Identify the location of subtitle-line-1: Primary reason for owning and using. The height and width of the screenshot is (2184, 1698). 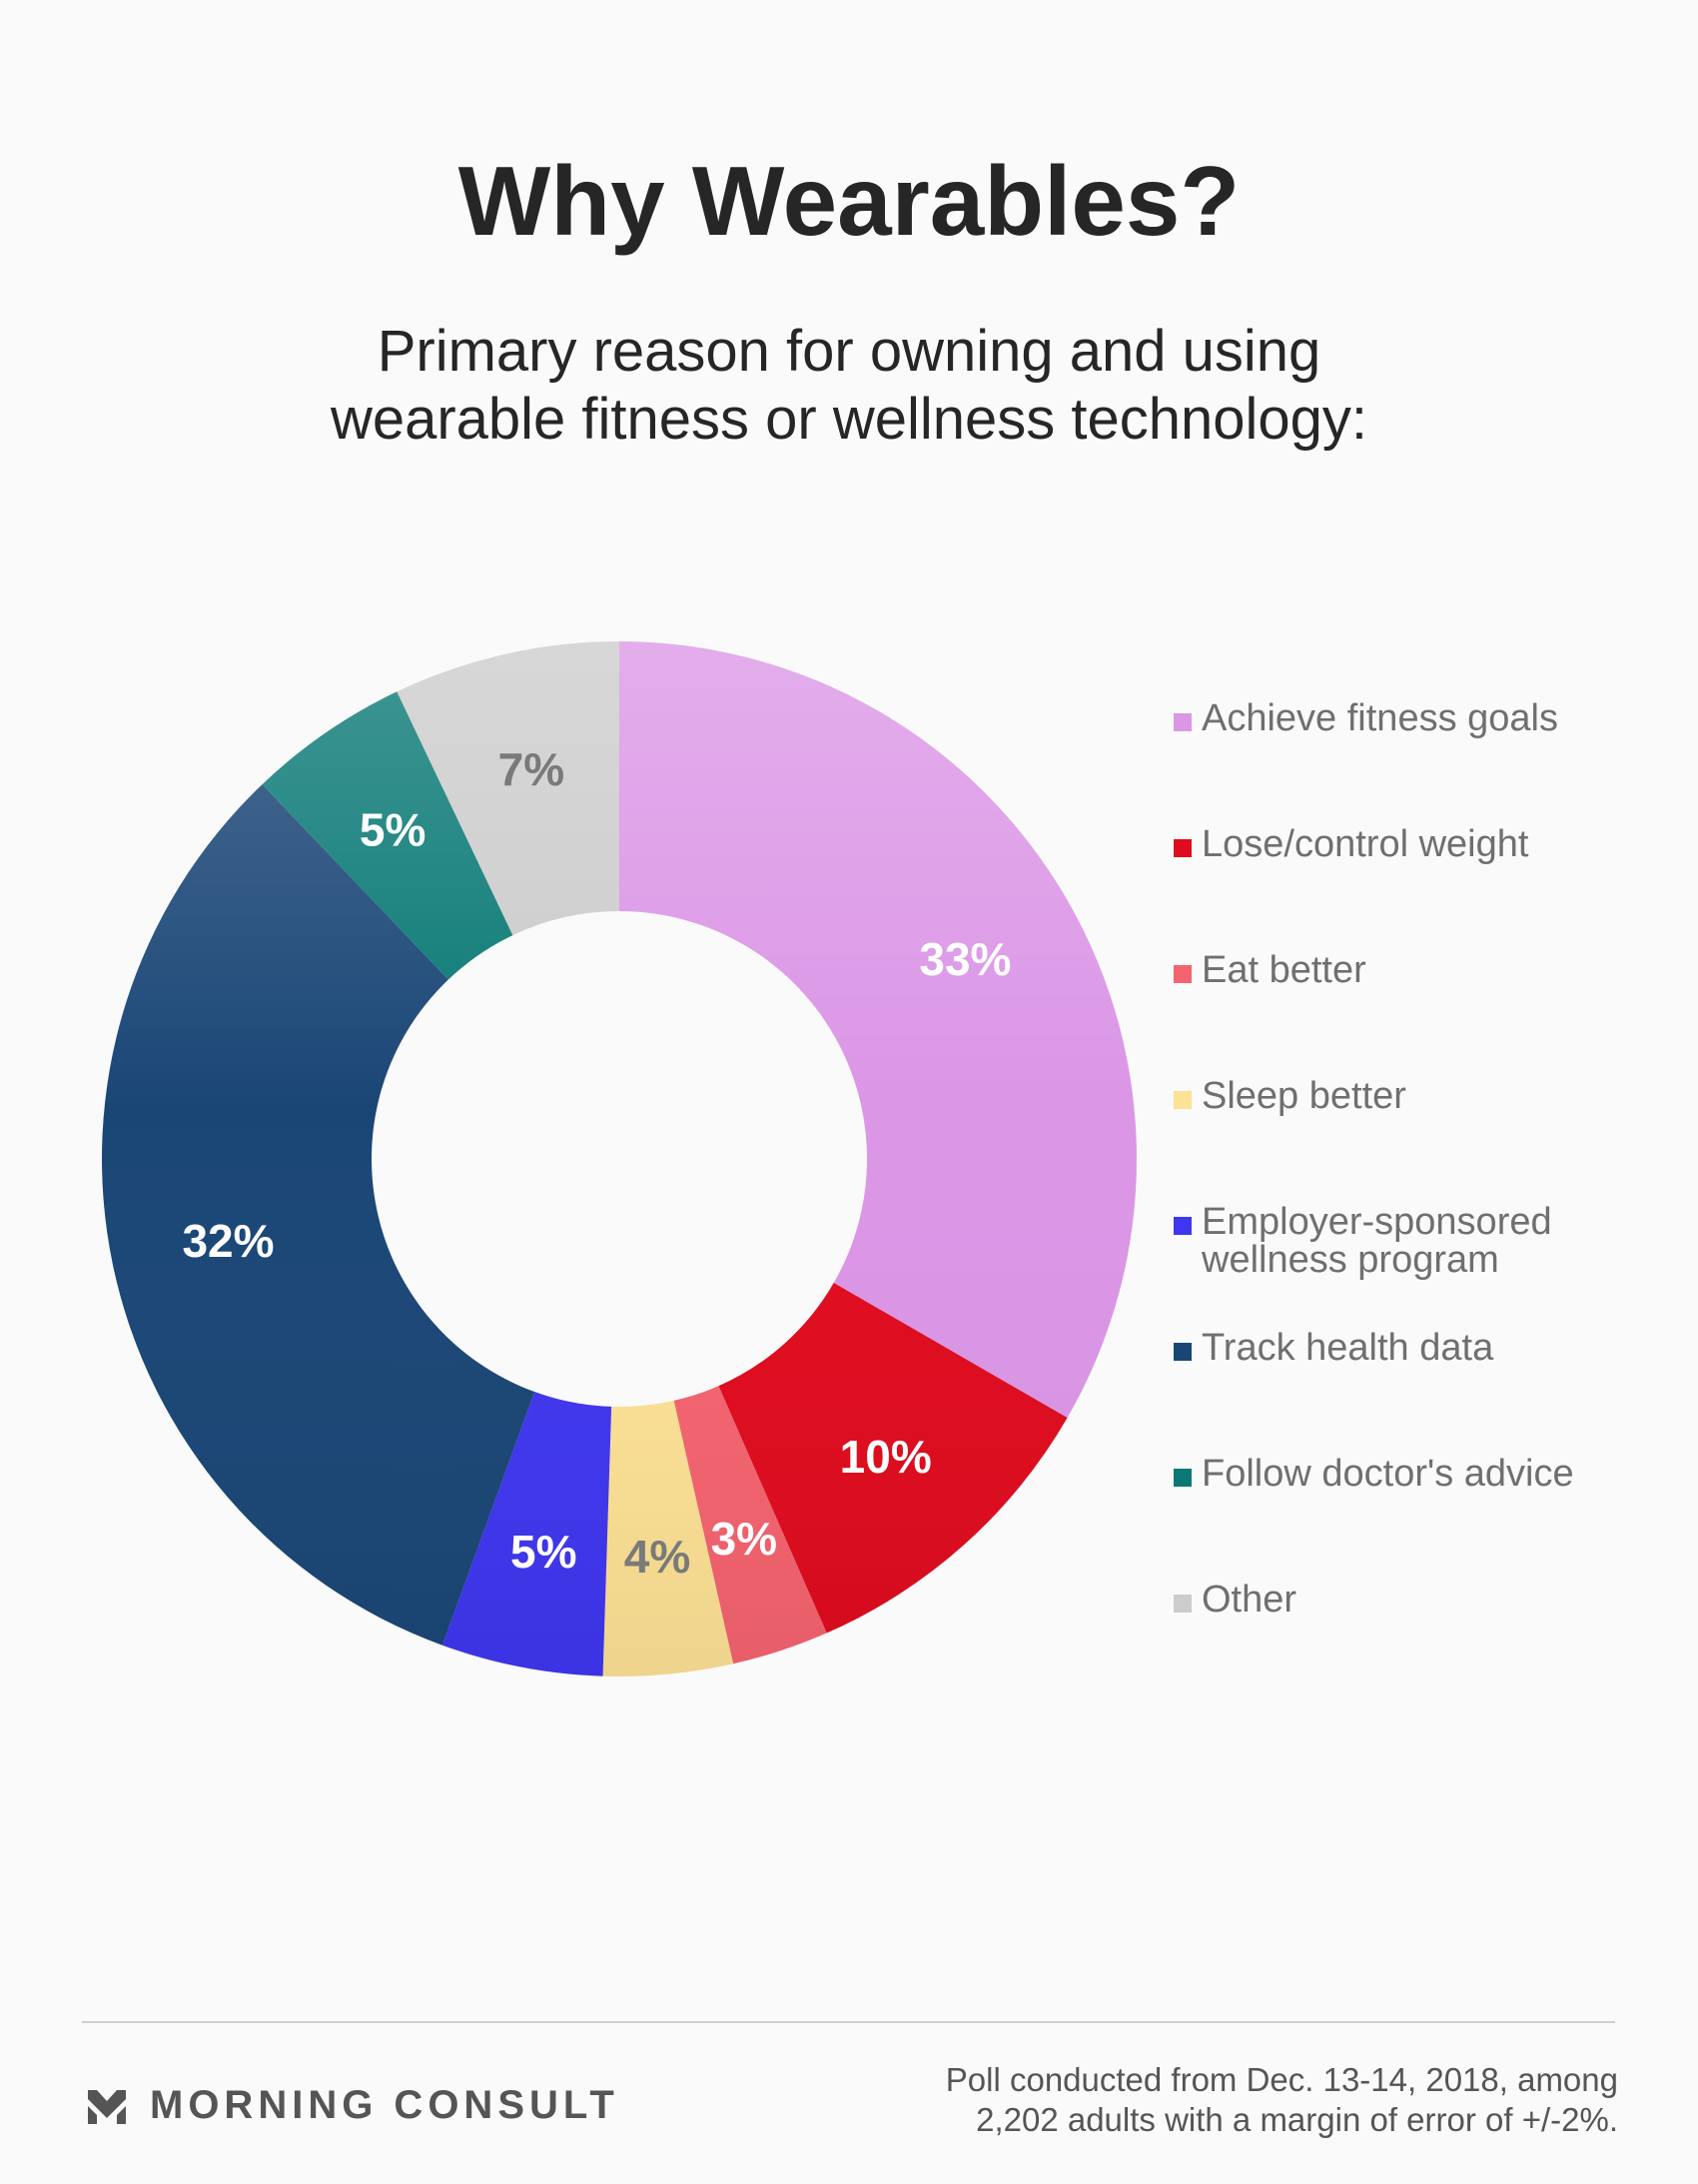
(849, 351).